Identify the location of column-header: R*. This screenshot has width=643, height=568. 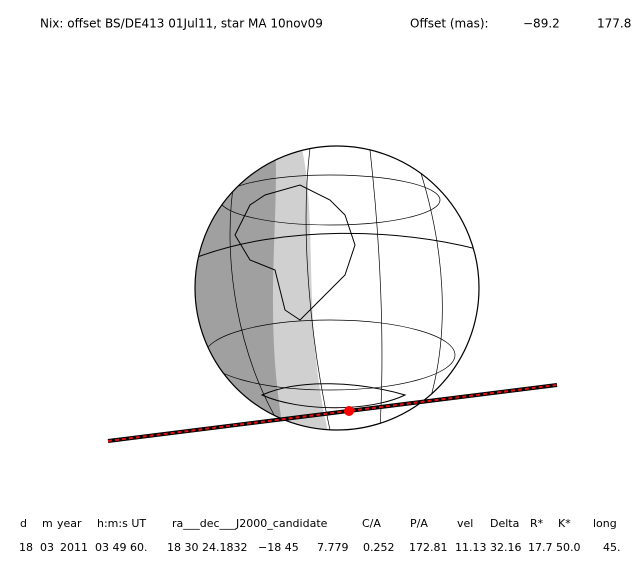
(537, 523).